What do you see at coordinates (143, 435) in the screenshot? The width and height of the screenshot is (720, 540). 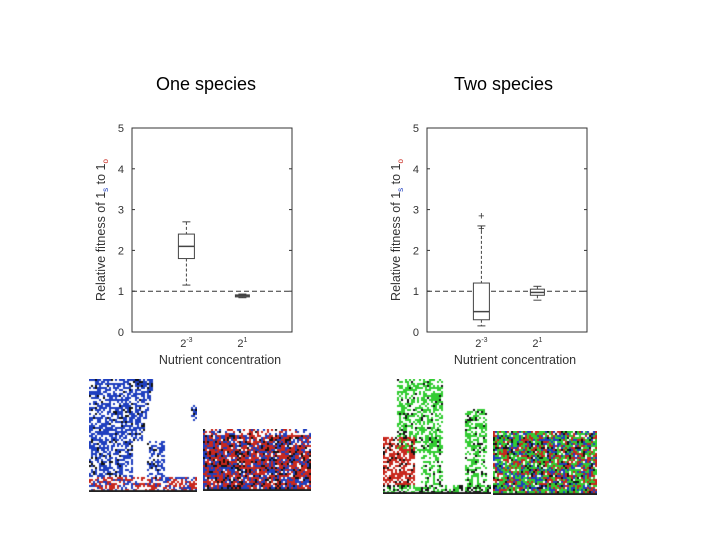 I see `one-species-low-nutrient-colony-image` at bounding box center [143, 435].